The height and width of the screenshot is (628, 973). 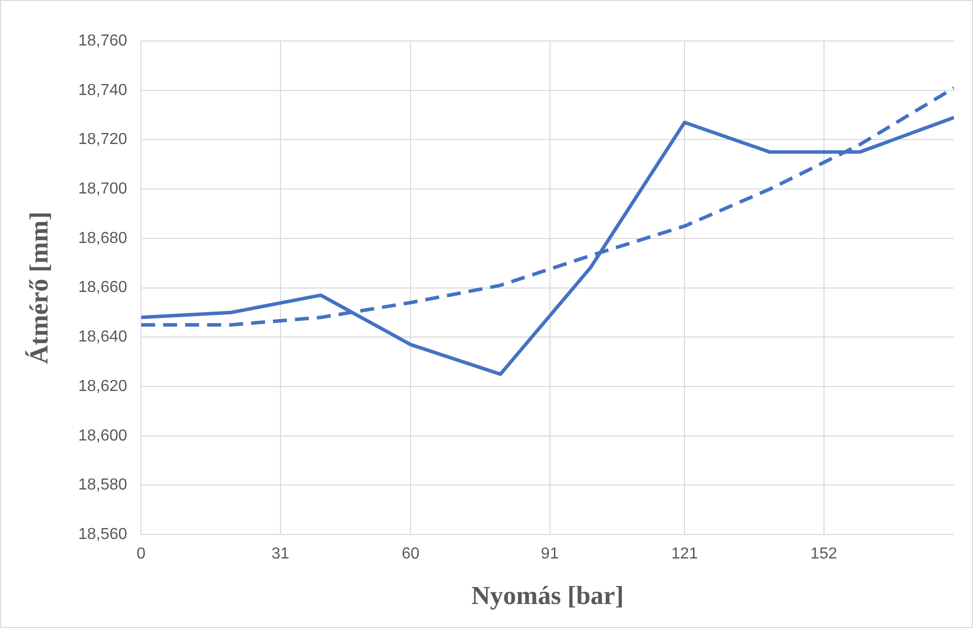 I want to click on x-tick-label: 31, so click(x=280, y=554).